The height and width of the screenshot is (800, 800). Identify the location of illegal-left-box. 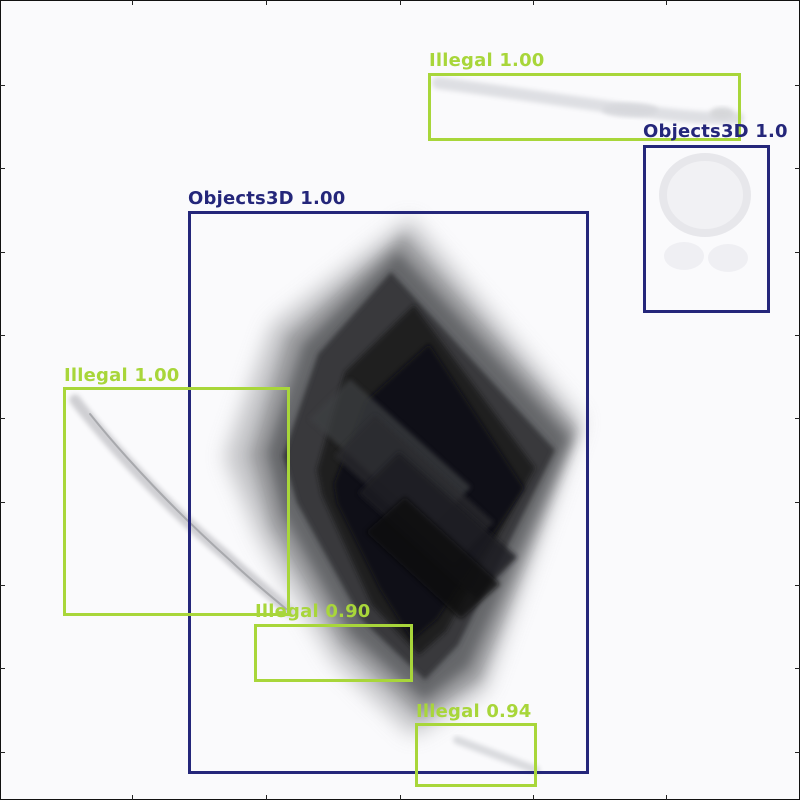
(176, 501).